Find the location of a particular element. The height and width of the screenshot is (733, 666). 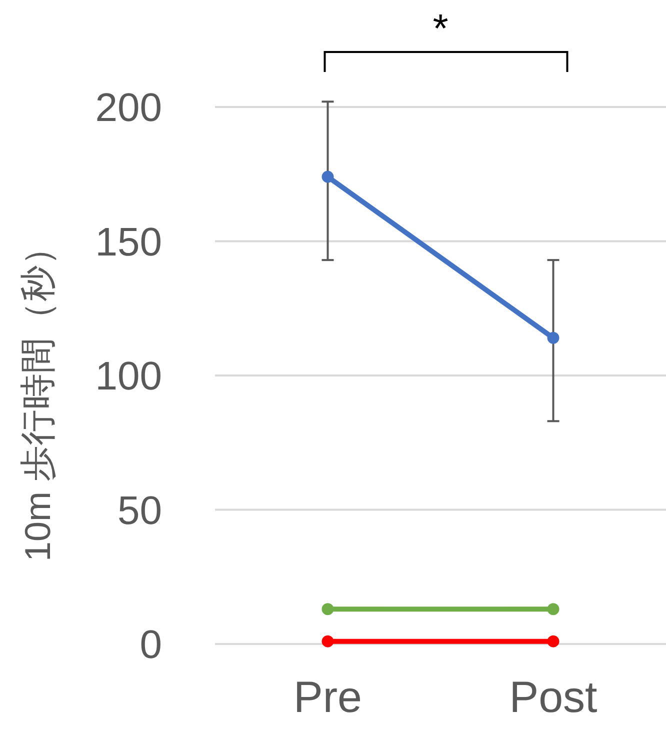

y-tick-label: 0 is located at coordinates (151, 645).